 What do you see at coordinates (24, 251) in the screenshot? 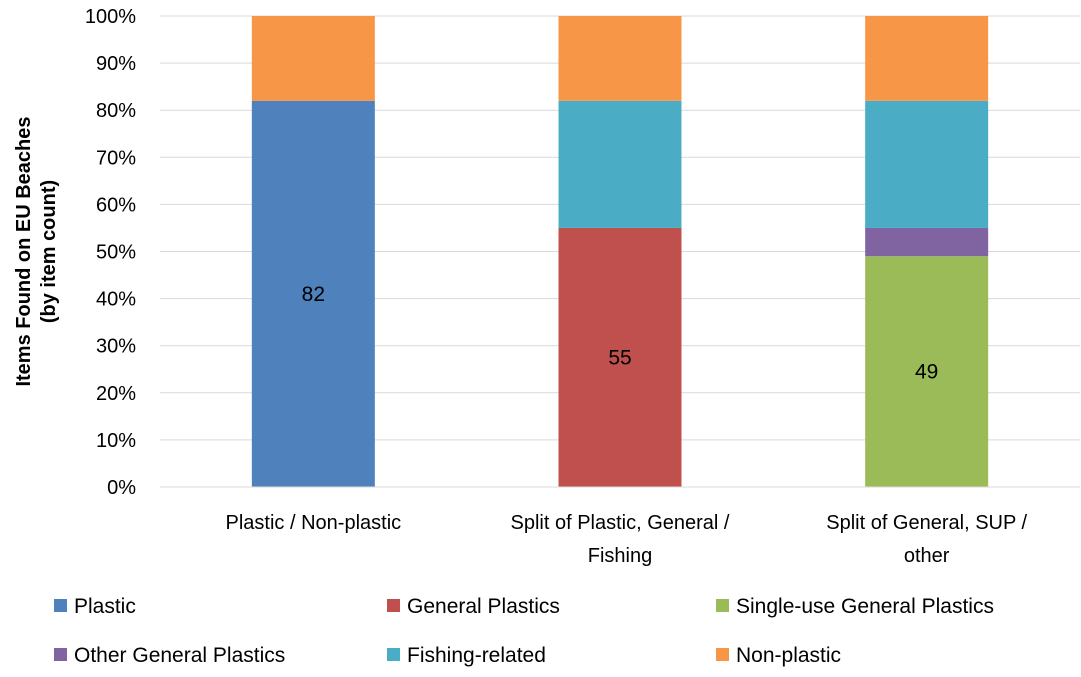
I see `y-axis-label-line: Items Found on EU Beaches` at bounding box center [24, 251].